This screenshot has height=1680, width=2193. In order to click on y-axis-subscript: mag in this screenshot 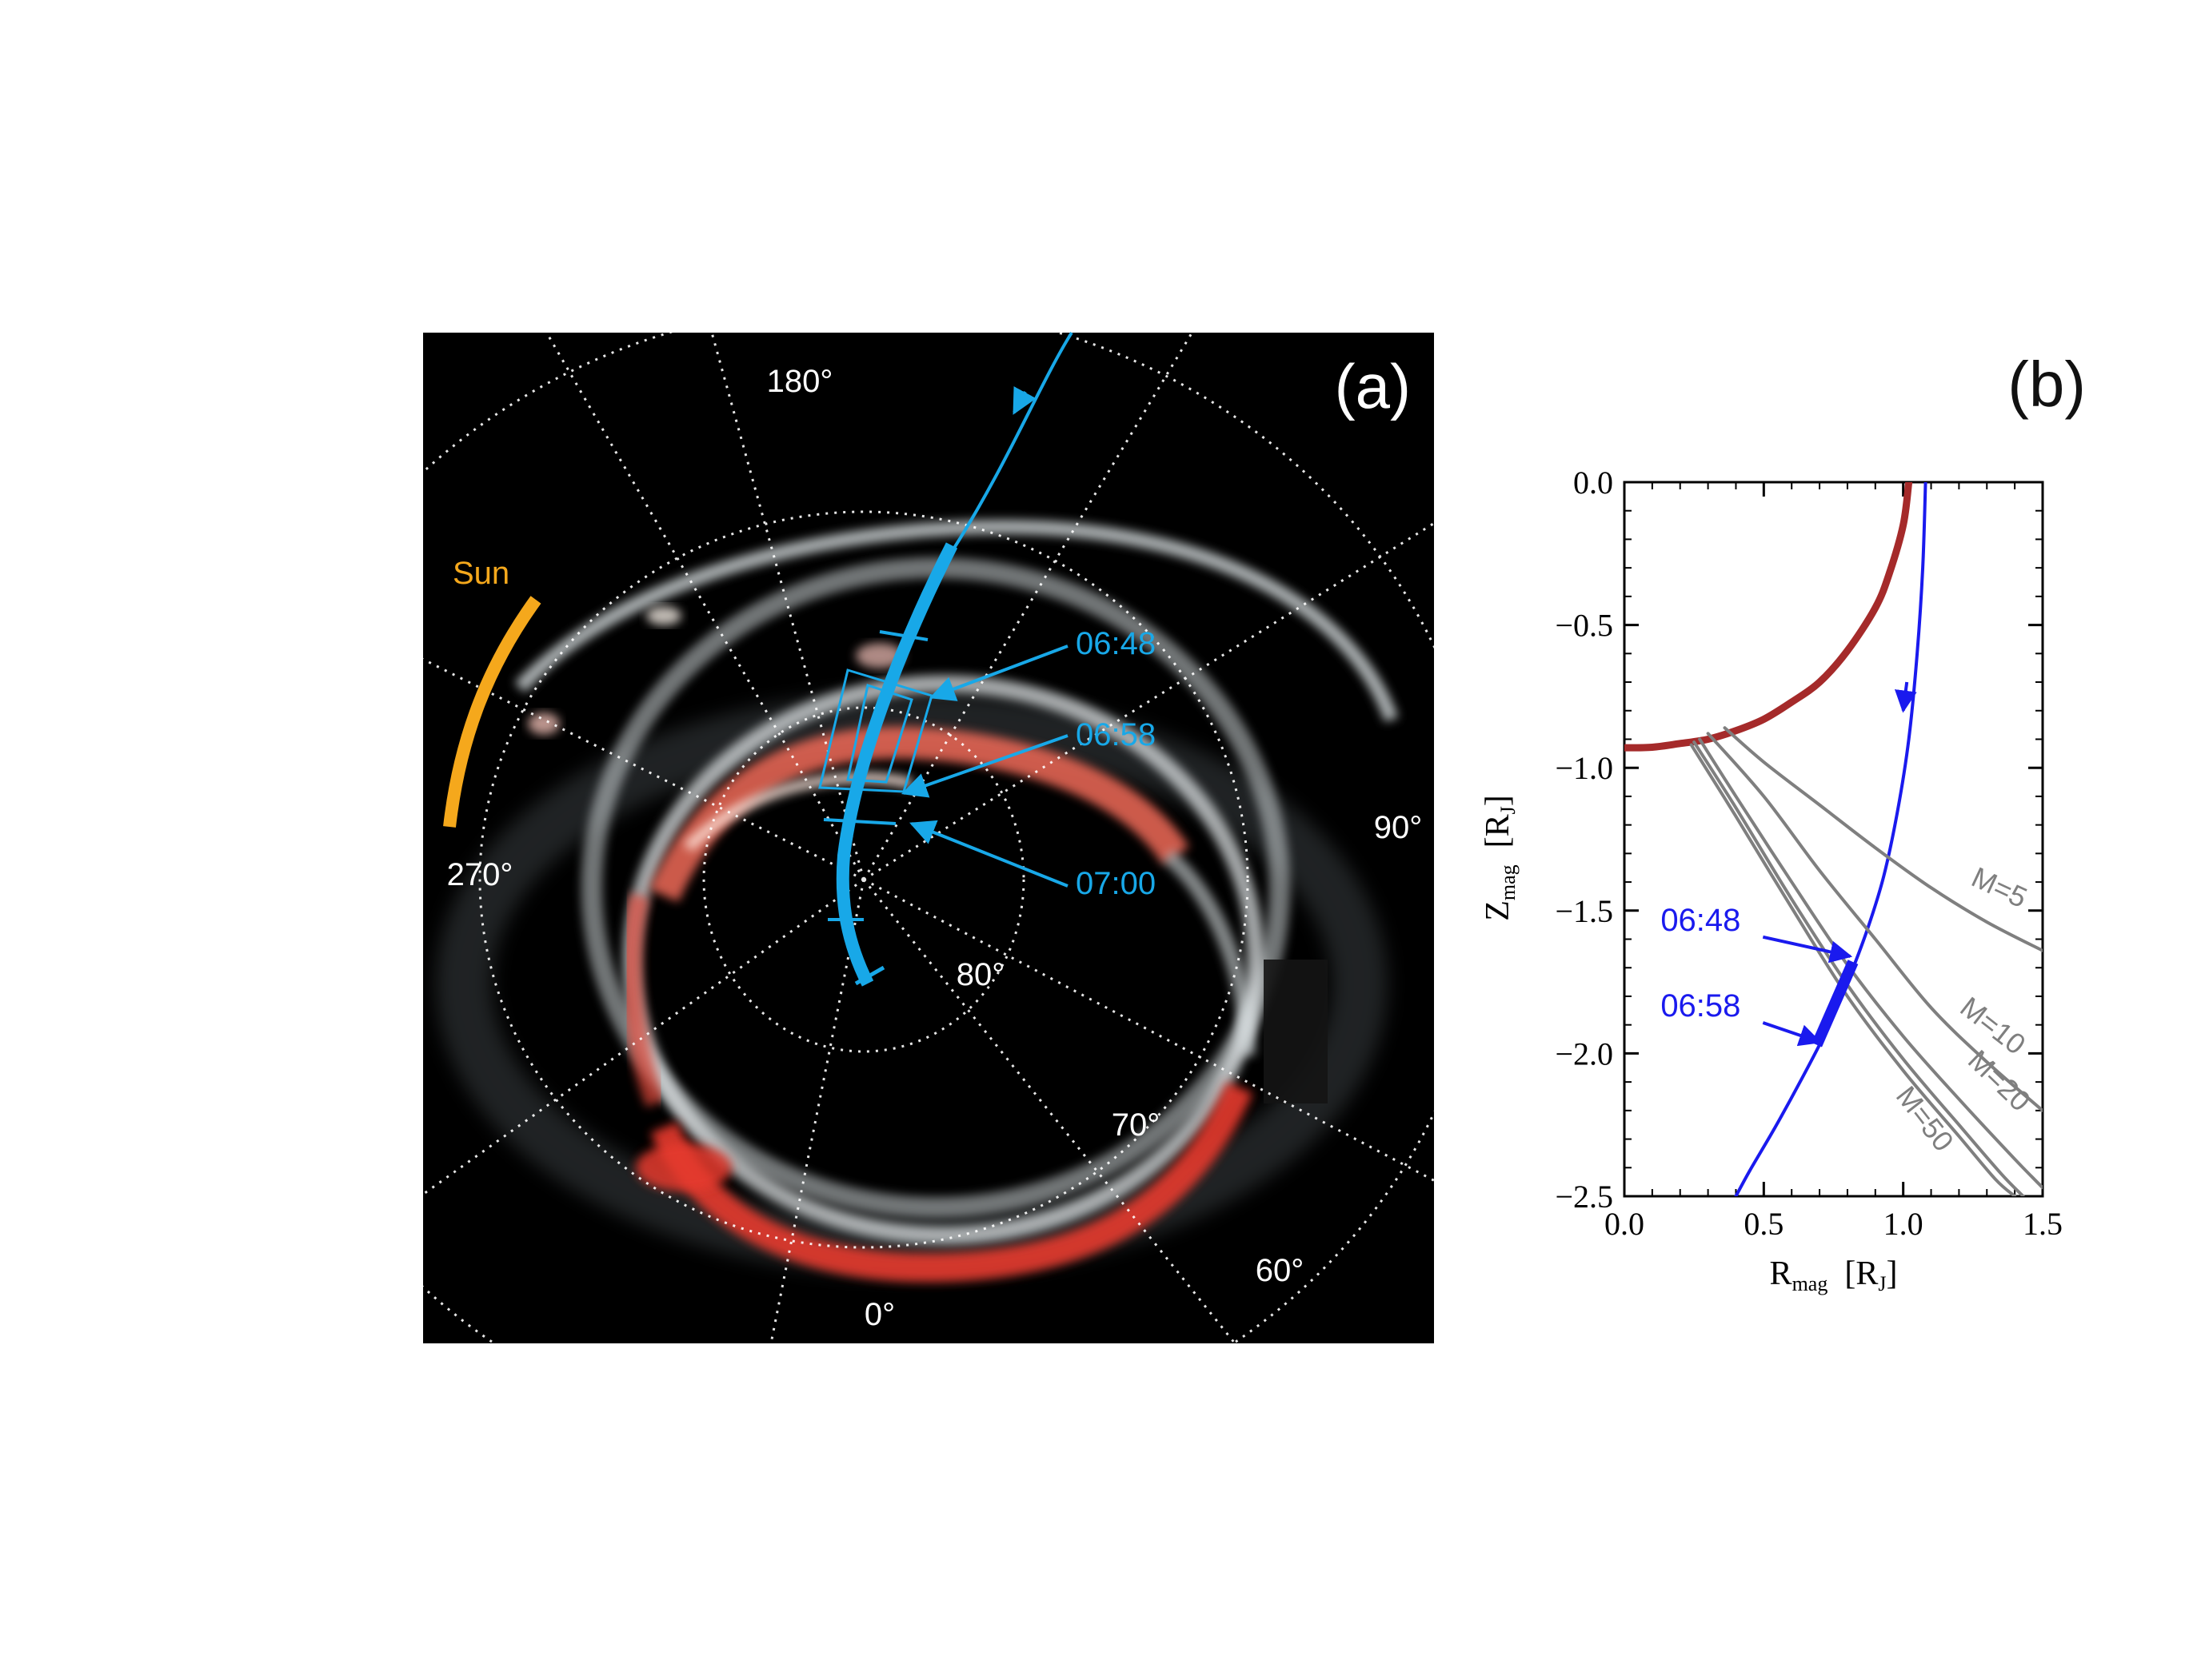, I will do `click(1508, 882)`.